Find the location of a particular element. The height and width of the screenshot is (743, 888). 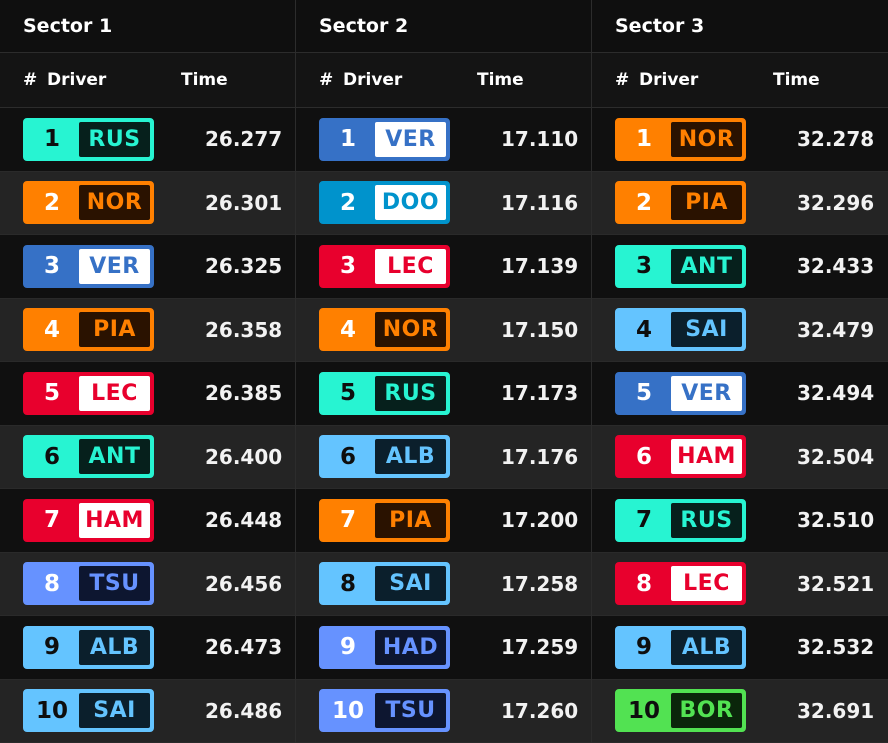

table-row: 3 ANT 32.433 is located at coordinates (740, 267).